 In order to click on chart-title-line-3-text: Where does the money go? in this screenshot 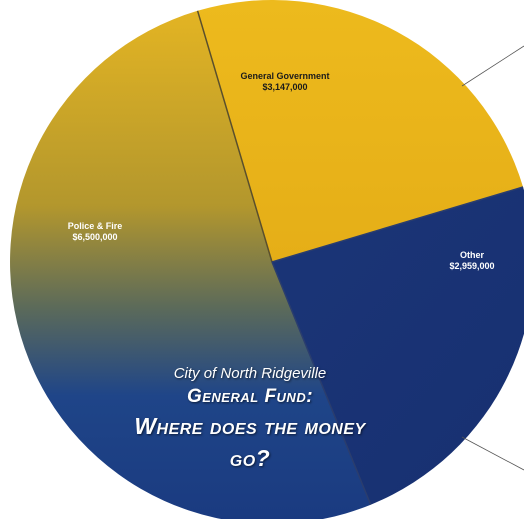, I will do `click(250, 442)`.